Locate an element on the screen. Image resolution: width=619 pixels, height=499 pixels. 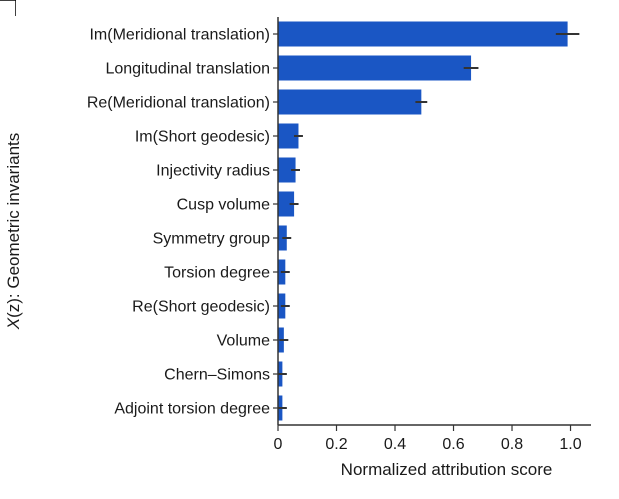
category-label: Symmetry group is located at coordinates (211, 239).